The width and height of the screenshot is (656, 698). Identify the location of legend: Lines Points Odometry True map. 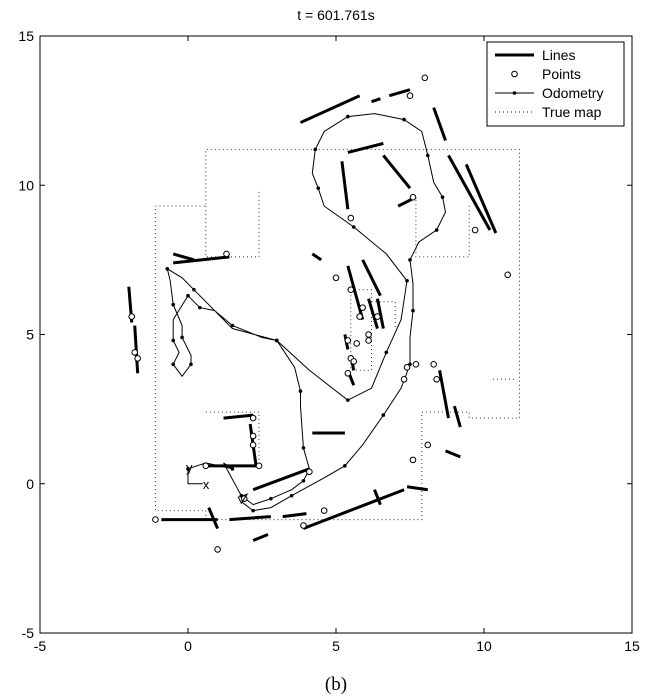
(555, 84).